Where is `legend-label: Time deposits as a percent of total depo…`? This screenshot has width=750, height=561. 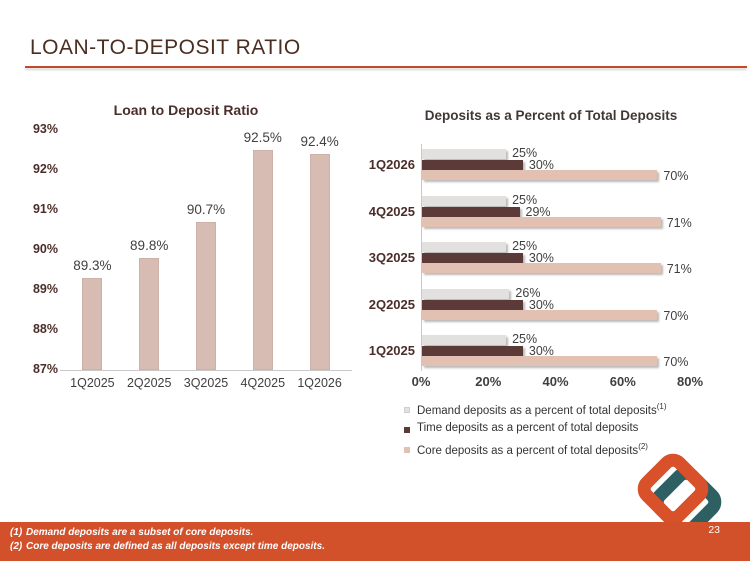 legend-label: Time deposits as a percent of total depo… is located at coordinates (528, 428).